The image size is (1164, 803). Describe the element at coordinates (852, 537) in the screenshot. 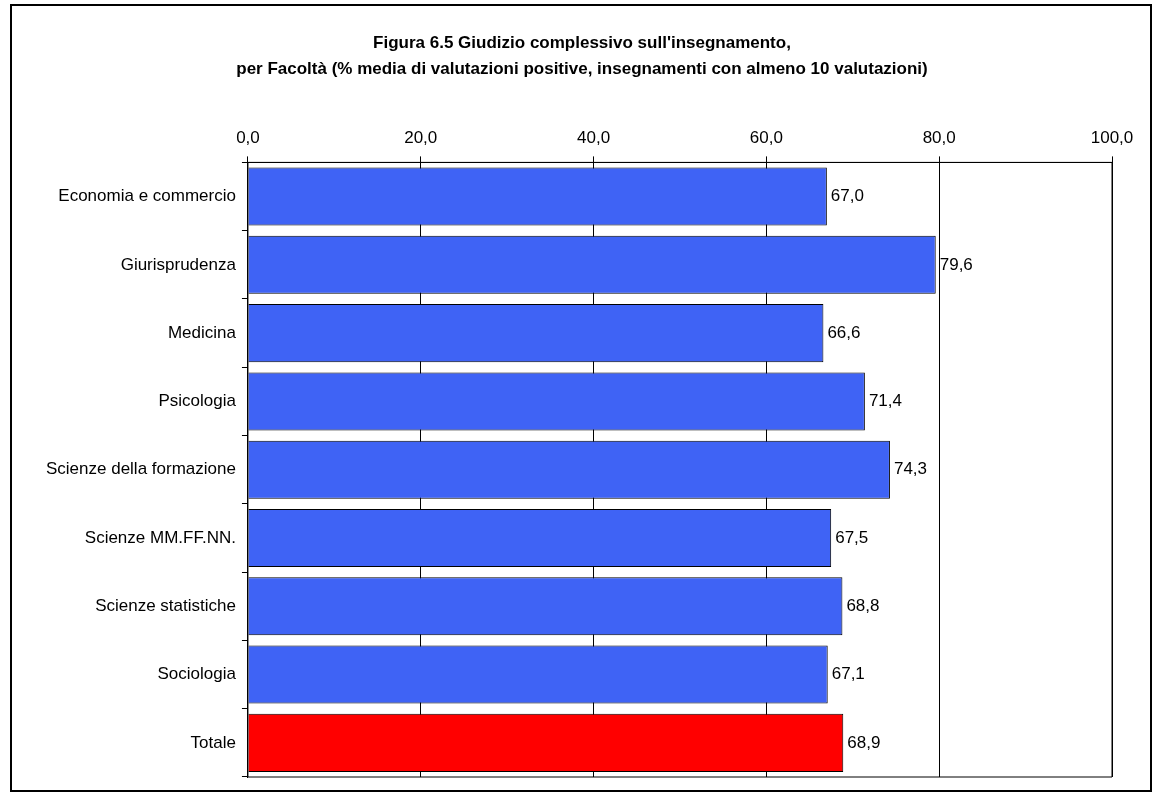

I see `data-label: 67,5` at that location.